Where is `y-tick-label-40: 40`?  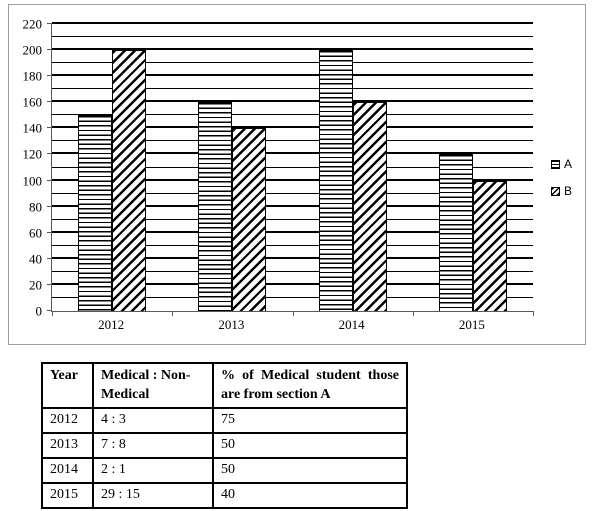
y-tick-label-40: 40 is located at coordinates (35, 259).